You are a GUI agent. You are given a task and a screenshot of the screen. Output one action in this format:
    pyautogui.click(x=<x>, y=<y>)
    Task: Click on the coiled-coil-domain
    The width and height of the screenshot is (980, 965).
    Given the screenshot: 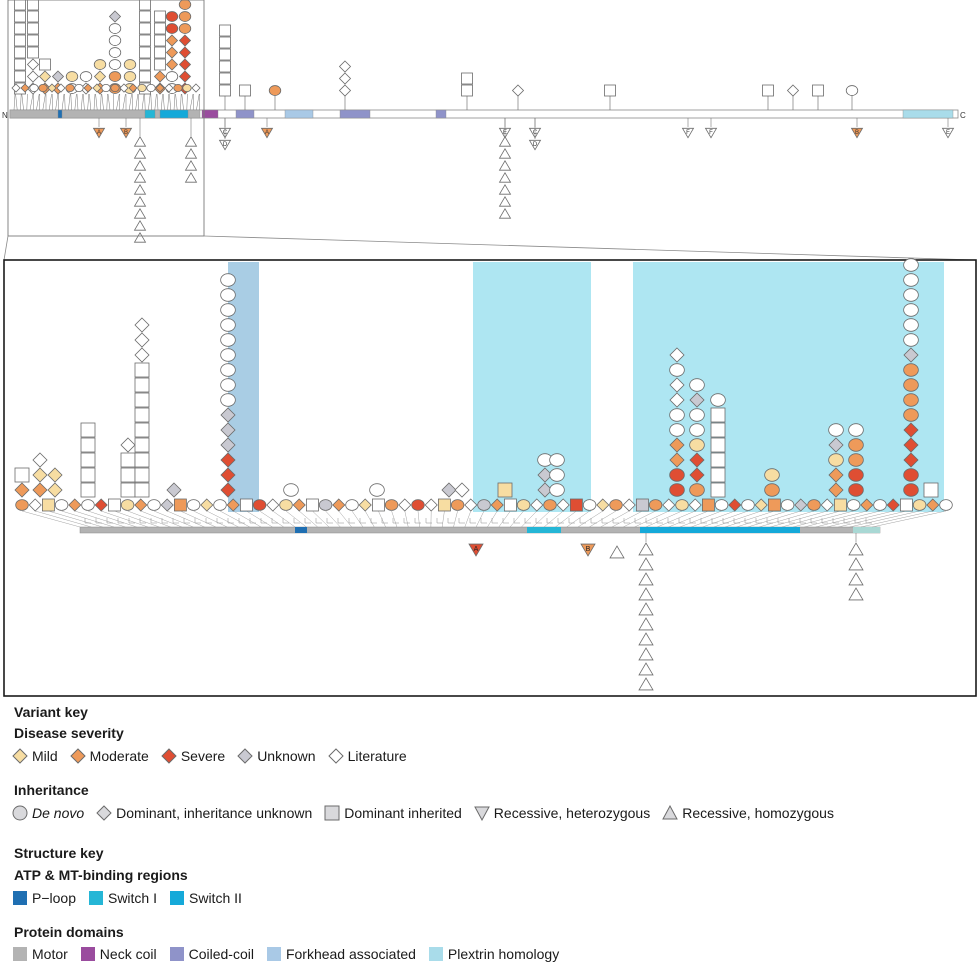 What is the action you would take?
    pyautogui.click(x=441, y=114)
    